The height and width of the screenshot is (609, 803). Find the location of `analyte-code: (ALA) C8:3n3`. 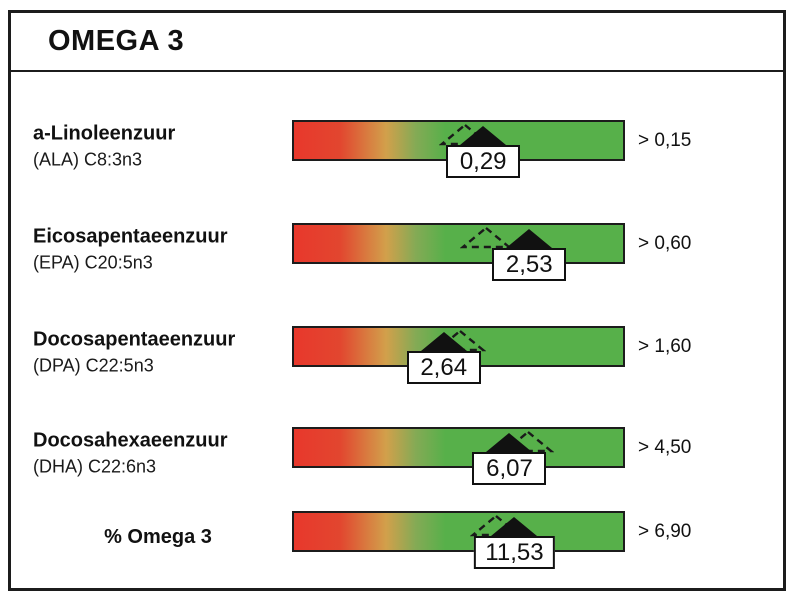

analyte-code: (ALA) C8:3n3 is located at coordinates (88, 159).